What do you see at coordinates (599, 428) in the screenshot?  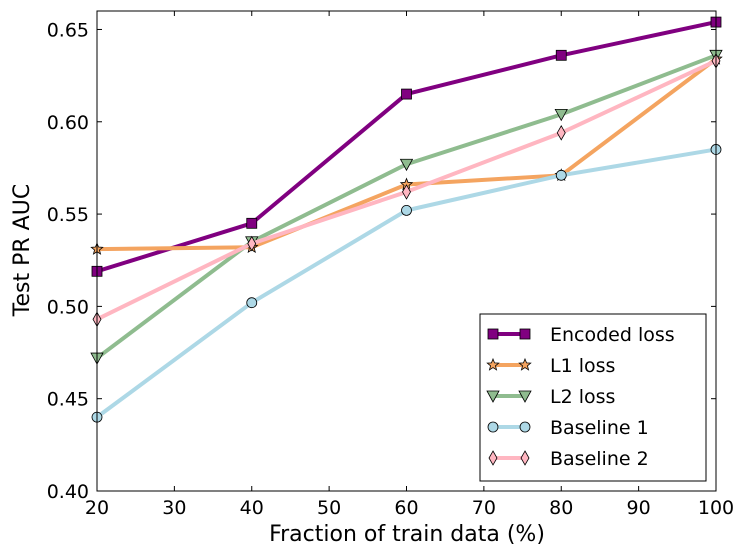 I see `legend-label-baseline-1: Baseline 1` at bounding box center [599, 428].